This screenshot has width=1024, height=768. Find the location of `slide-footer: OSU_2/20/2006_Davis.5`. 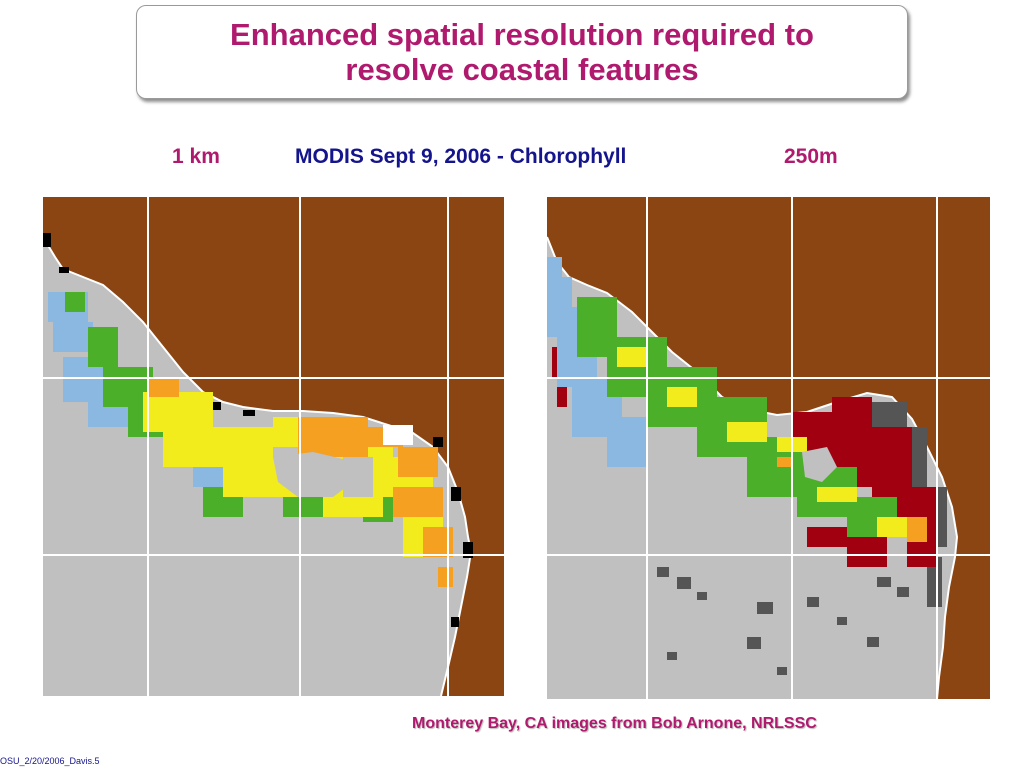

slide-footer: OSU_2/20/2006_Davis.5 is located at coordinates (50, 761).